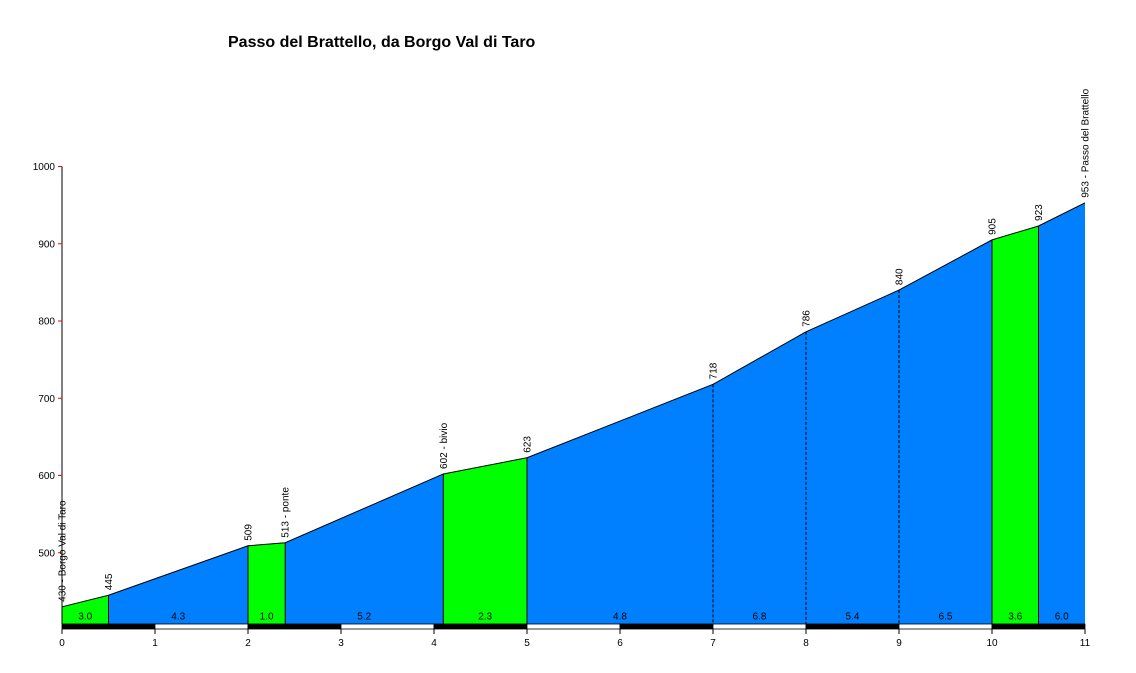 Image resolution: width=1136 pixels, height=673 pixels. What do you see at coordinates (485, 617) in the screenshot?
I see `gradient-label-4: 2.3` at bounding box center [485, 617].